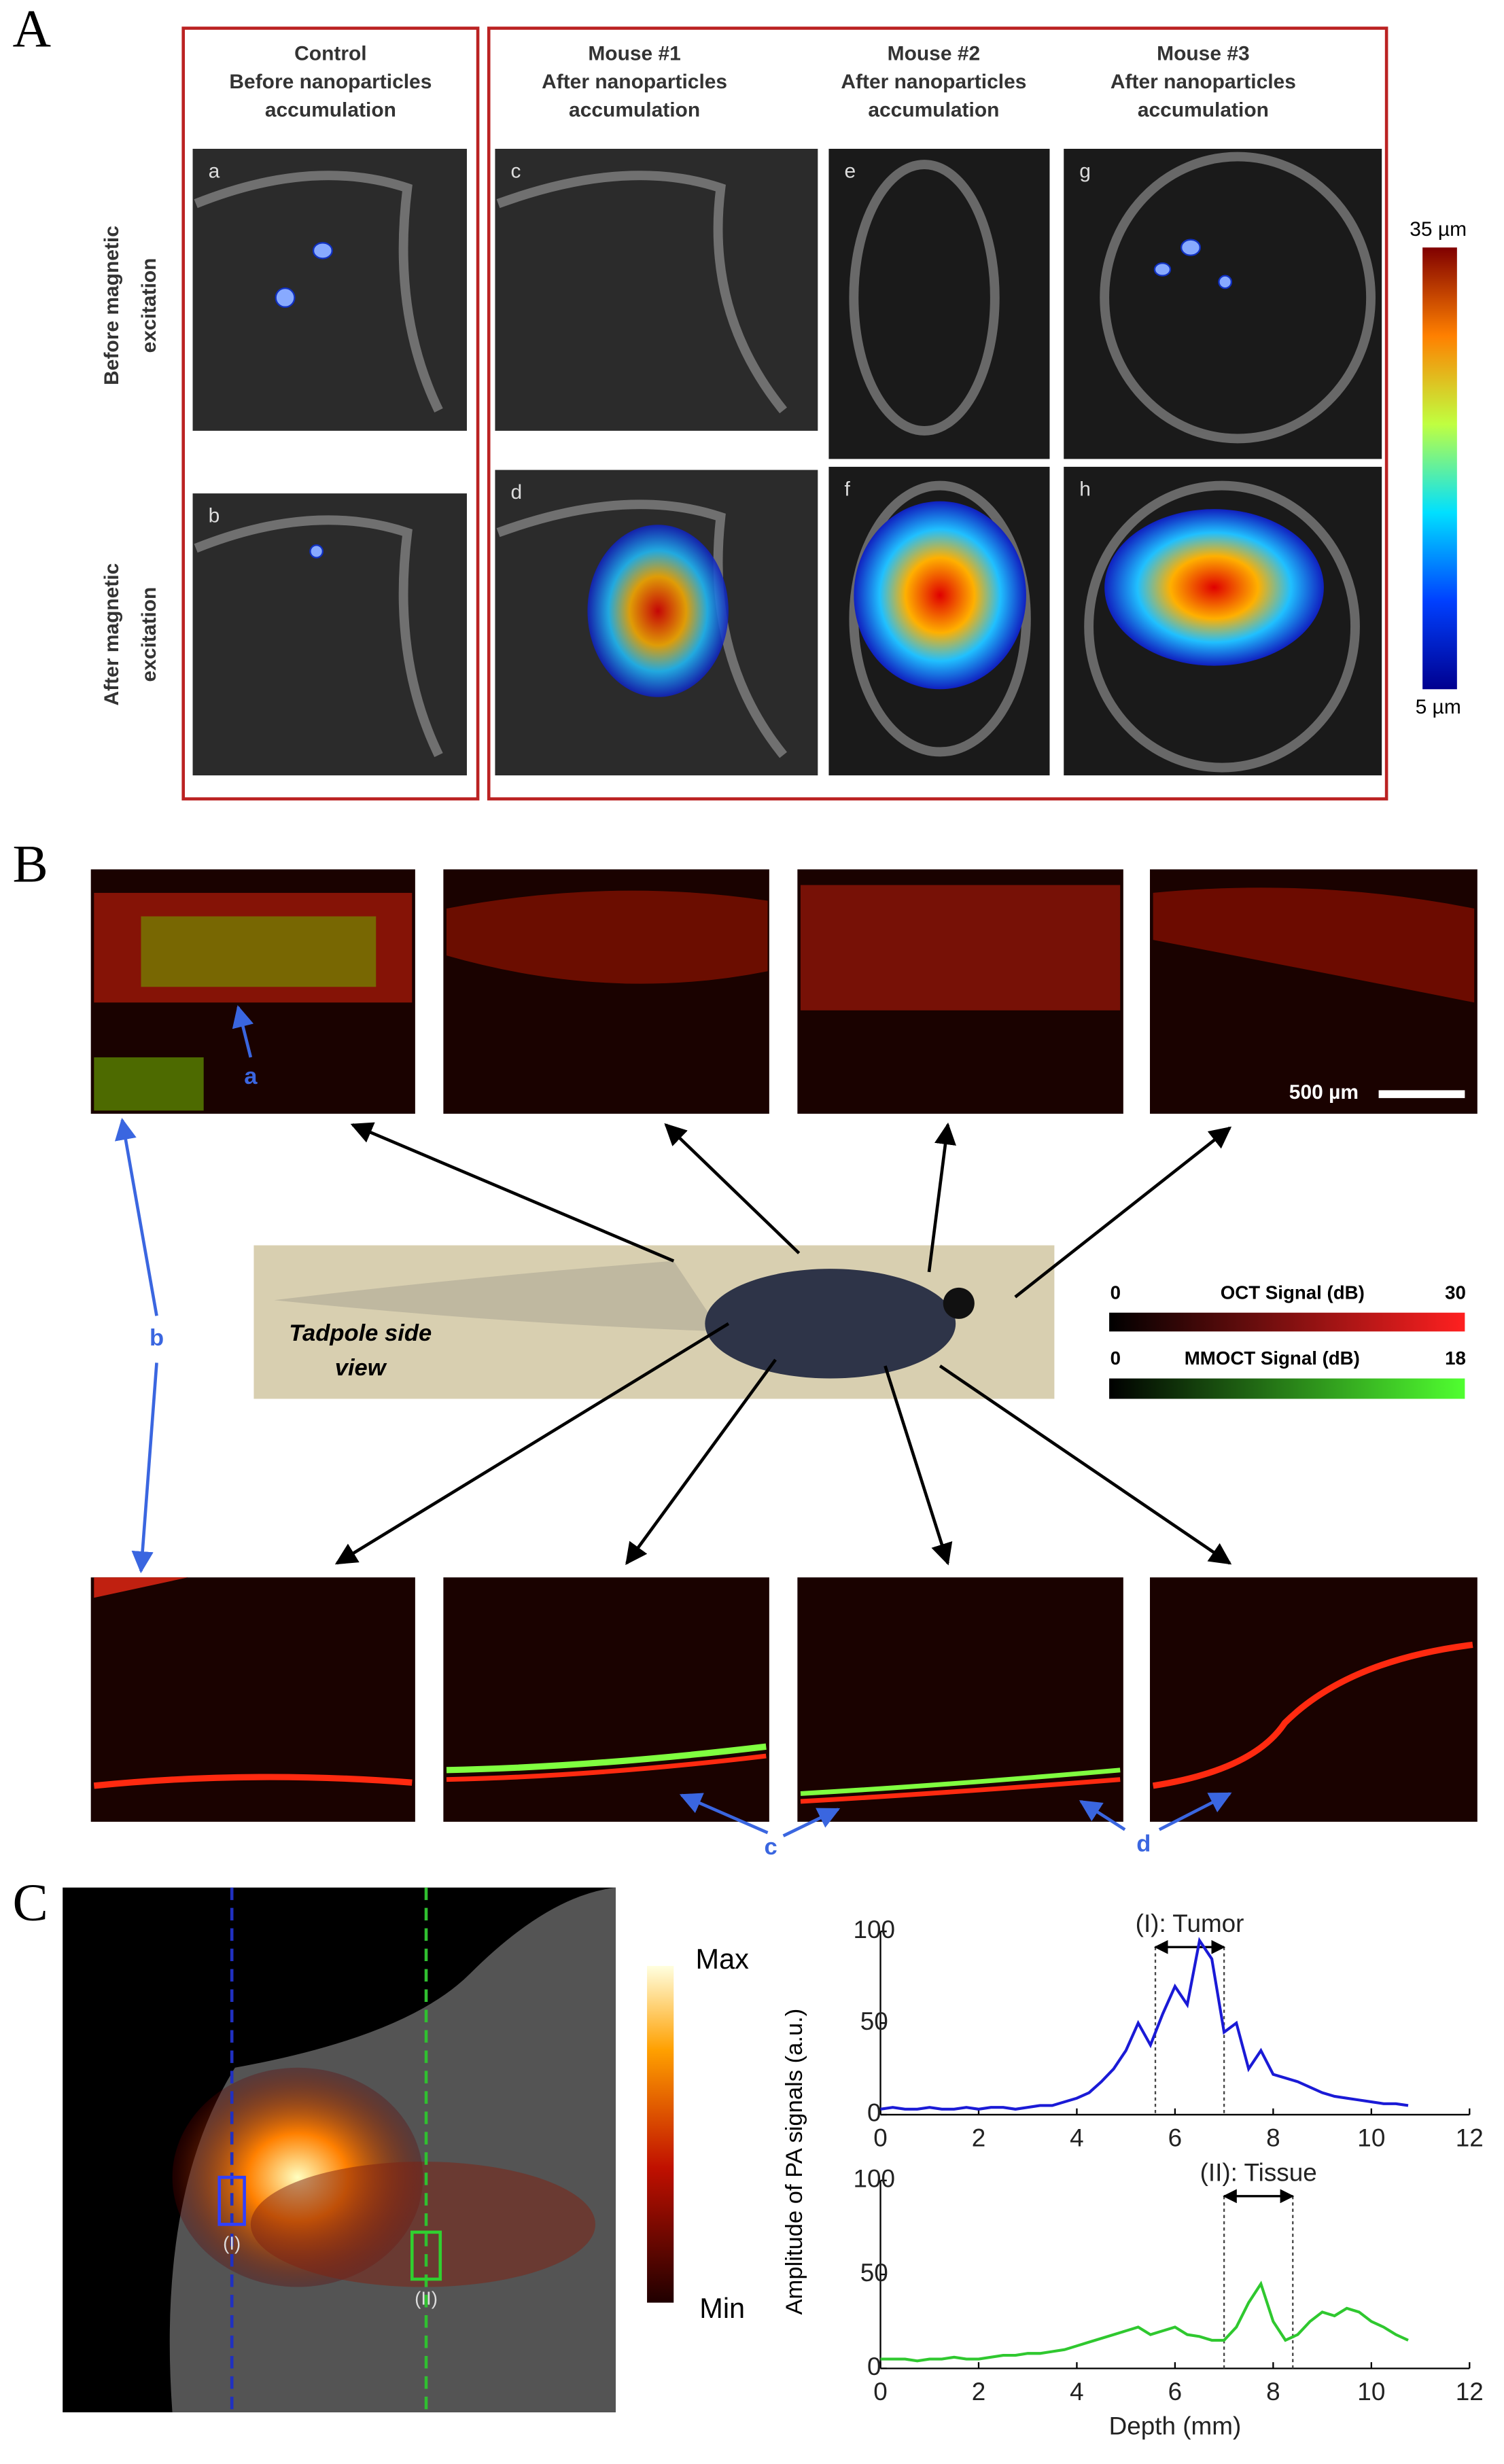 This screenshot has width=1504, height=2464. Describe the element at coordinates (1203, 54) in the screenshot. I see `column-header: Mouse #3` at that location.